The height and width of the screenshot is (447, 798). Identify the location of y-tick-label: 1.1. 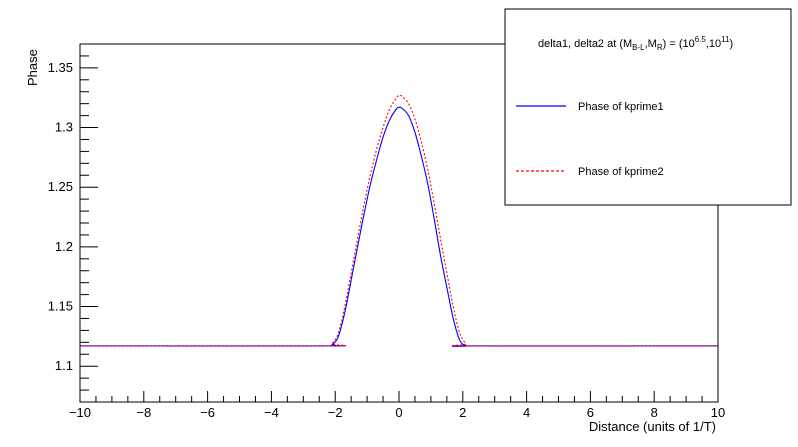
(64, 365).